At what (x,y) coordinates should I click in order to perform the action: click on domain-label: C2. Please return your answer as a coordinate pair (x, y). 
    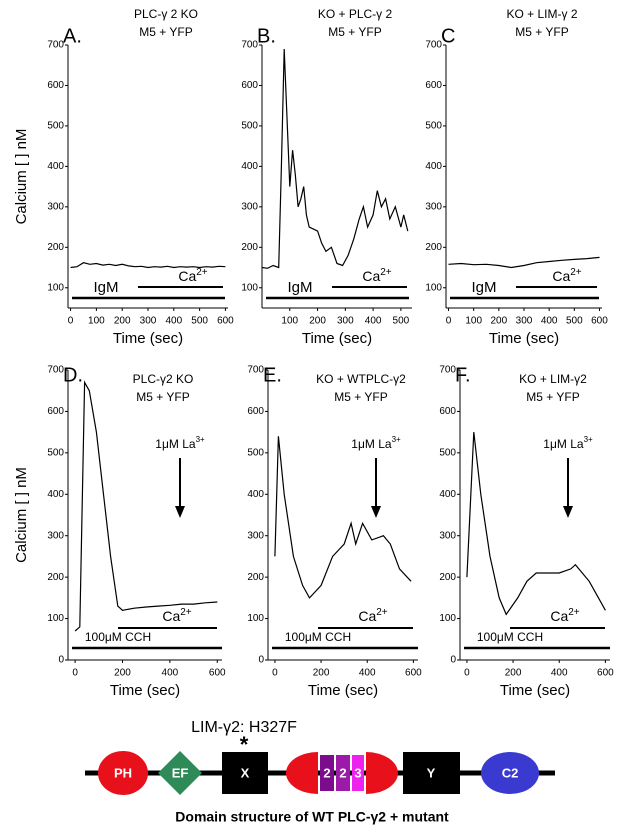
    Looking at the image, I should click on (510, 772).